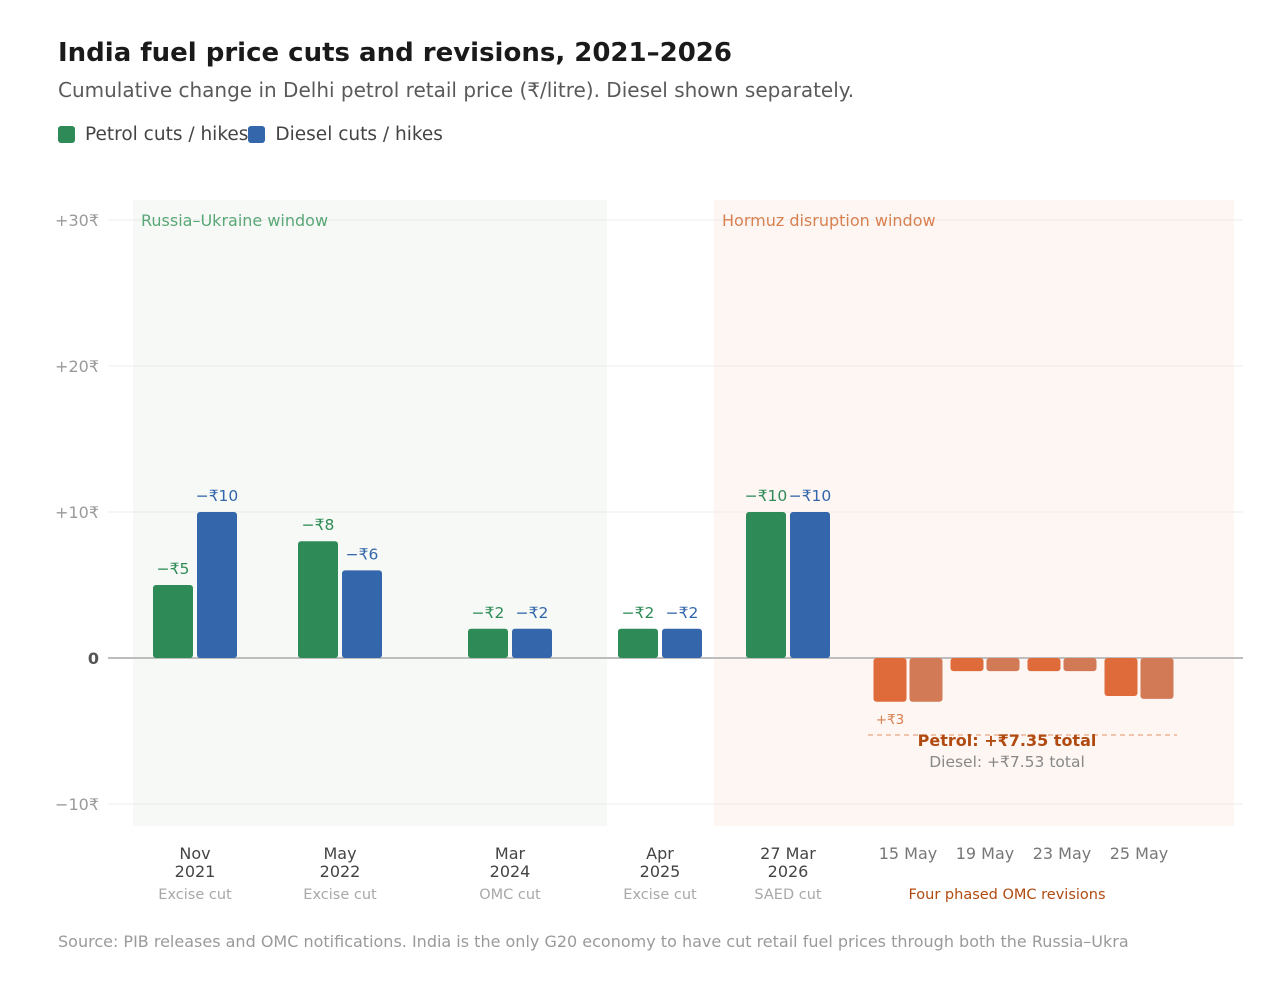 The height and width of the screenshot is (987, 1280). I want to click on x-sub-label-may2022: Excise cut, so click(340, 895).